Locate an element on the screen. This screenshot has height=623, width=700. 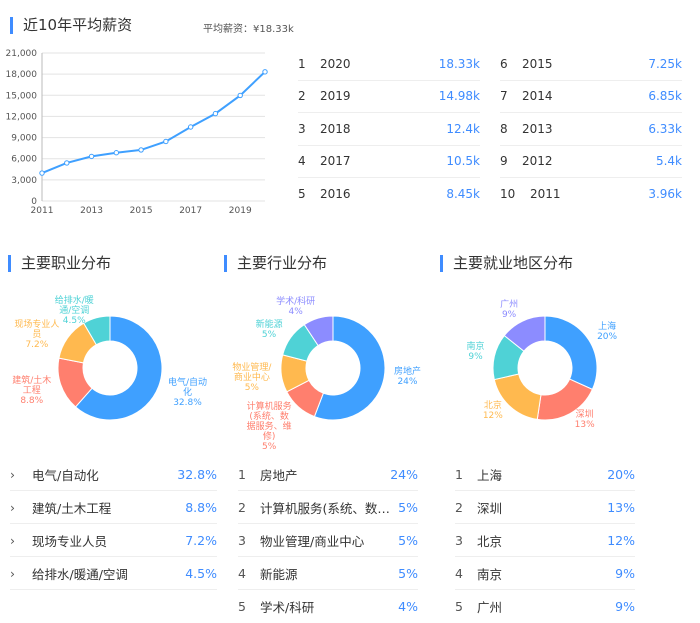
pie-label: 计算机服务 (系统、数 据服务、维 修) 5% is located at coordinates (269, 427).